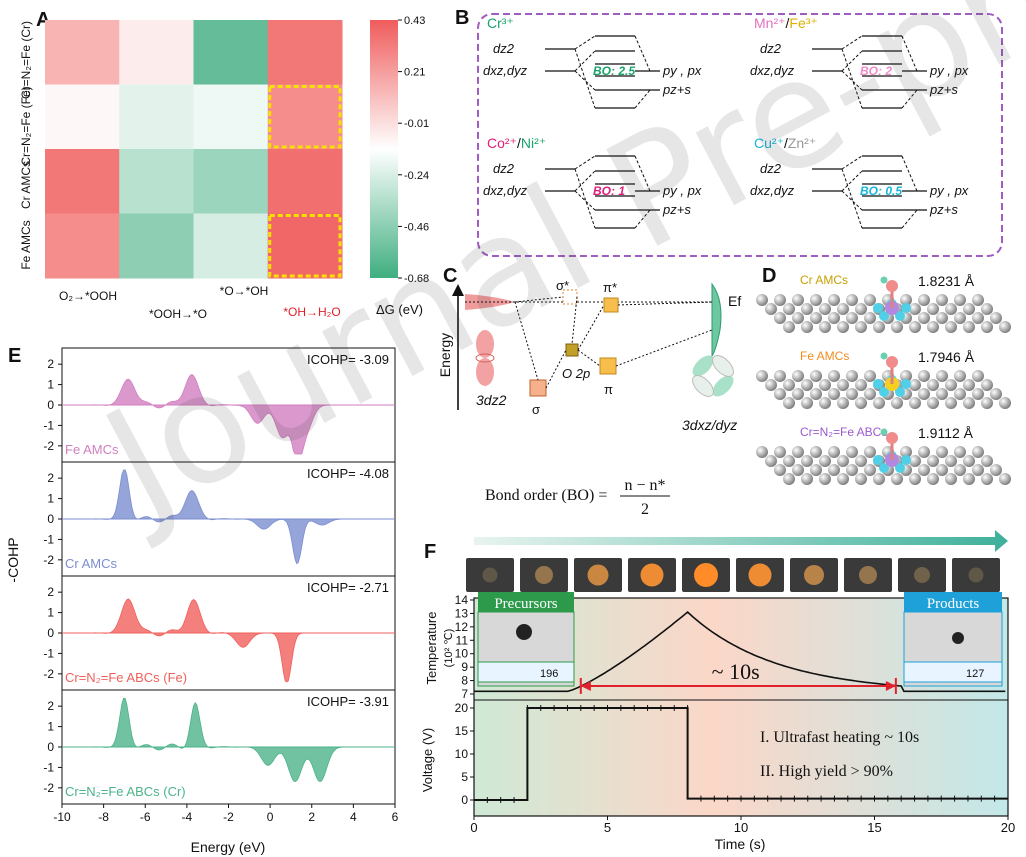 The height and width of the screenshot is (857, 1026). What do you see at coordinates (734, 301) in the screenshot?
I see `fermi-label: Ef` at bounding box center [734, 301].